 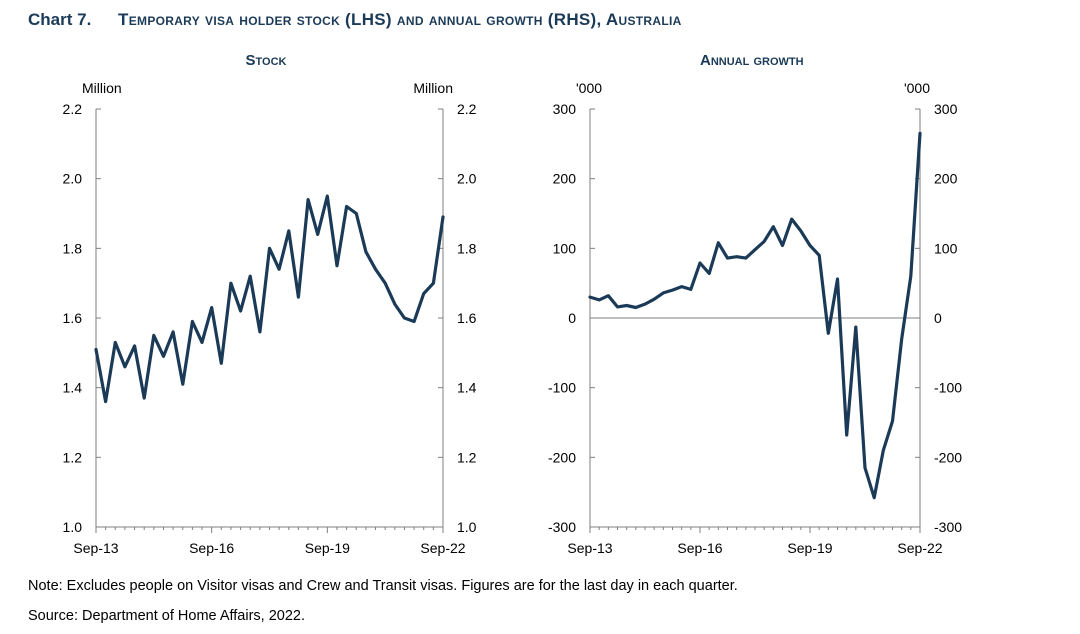 What do you see at coordinates (73, 179) in the screenshot?
I see `y-tick-label-left: 2.0` at bounding box center [73, 179].